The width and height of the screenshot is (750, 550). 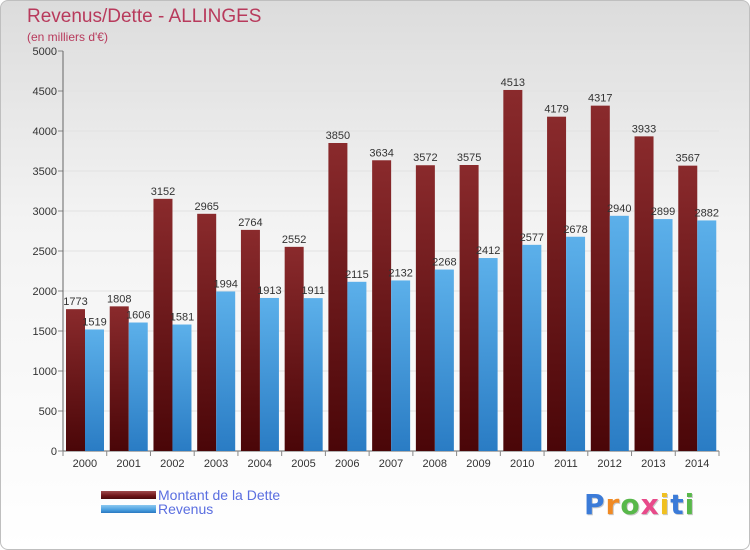 I want to click on data-label-revenus: 1911, so click(x=313, y=291).